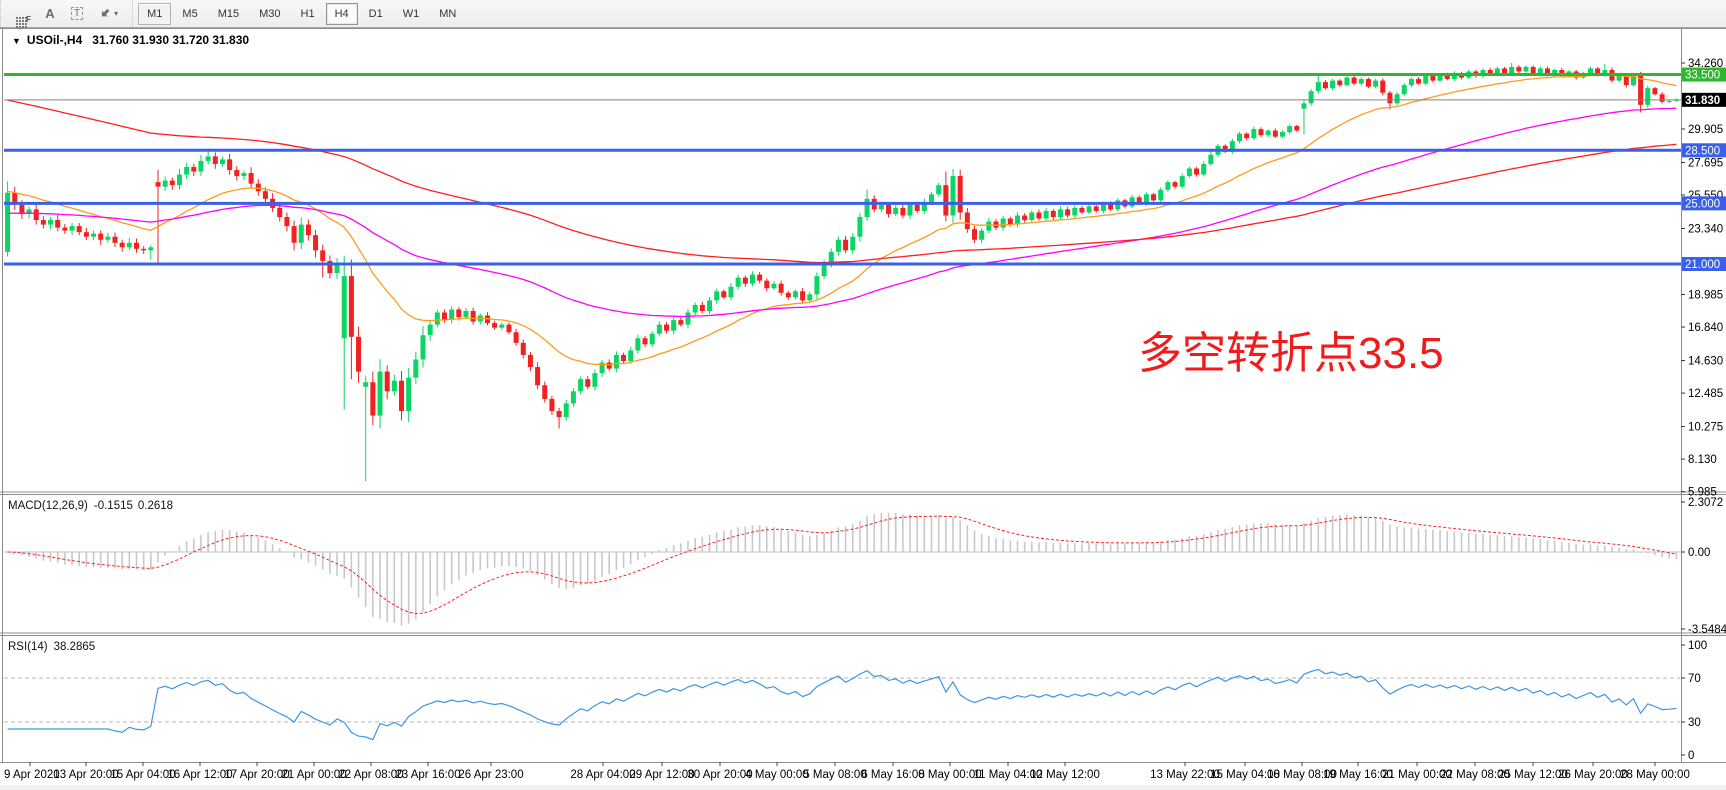  Describe the element at coordinates (22, 15) in the screenshot. I see `fibo-grid-tool-button: F` at that location.